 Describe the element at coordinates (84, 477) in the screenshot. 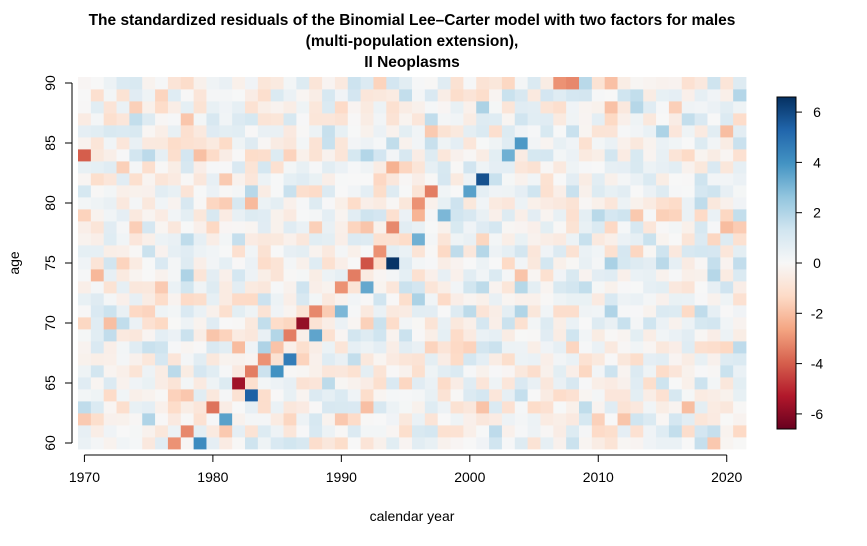

I see `x-tick-label: 1970` at that location.